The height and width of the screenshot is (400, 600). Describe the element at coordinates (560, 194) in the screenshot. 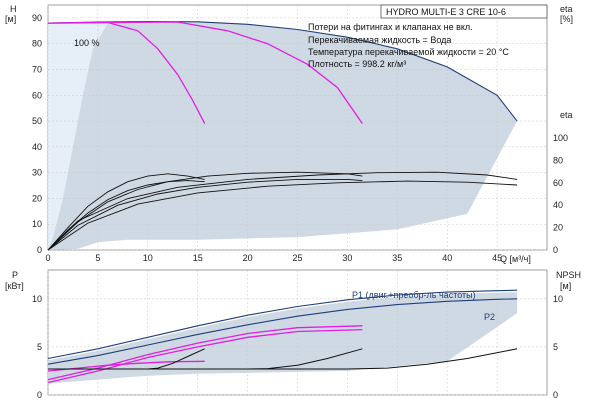

I see `top-y2-ticks: 0 20 40 60 80 100` at that location.